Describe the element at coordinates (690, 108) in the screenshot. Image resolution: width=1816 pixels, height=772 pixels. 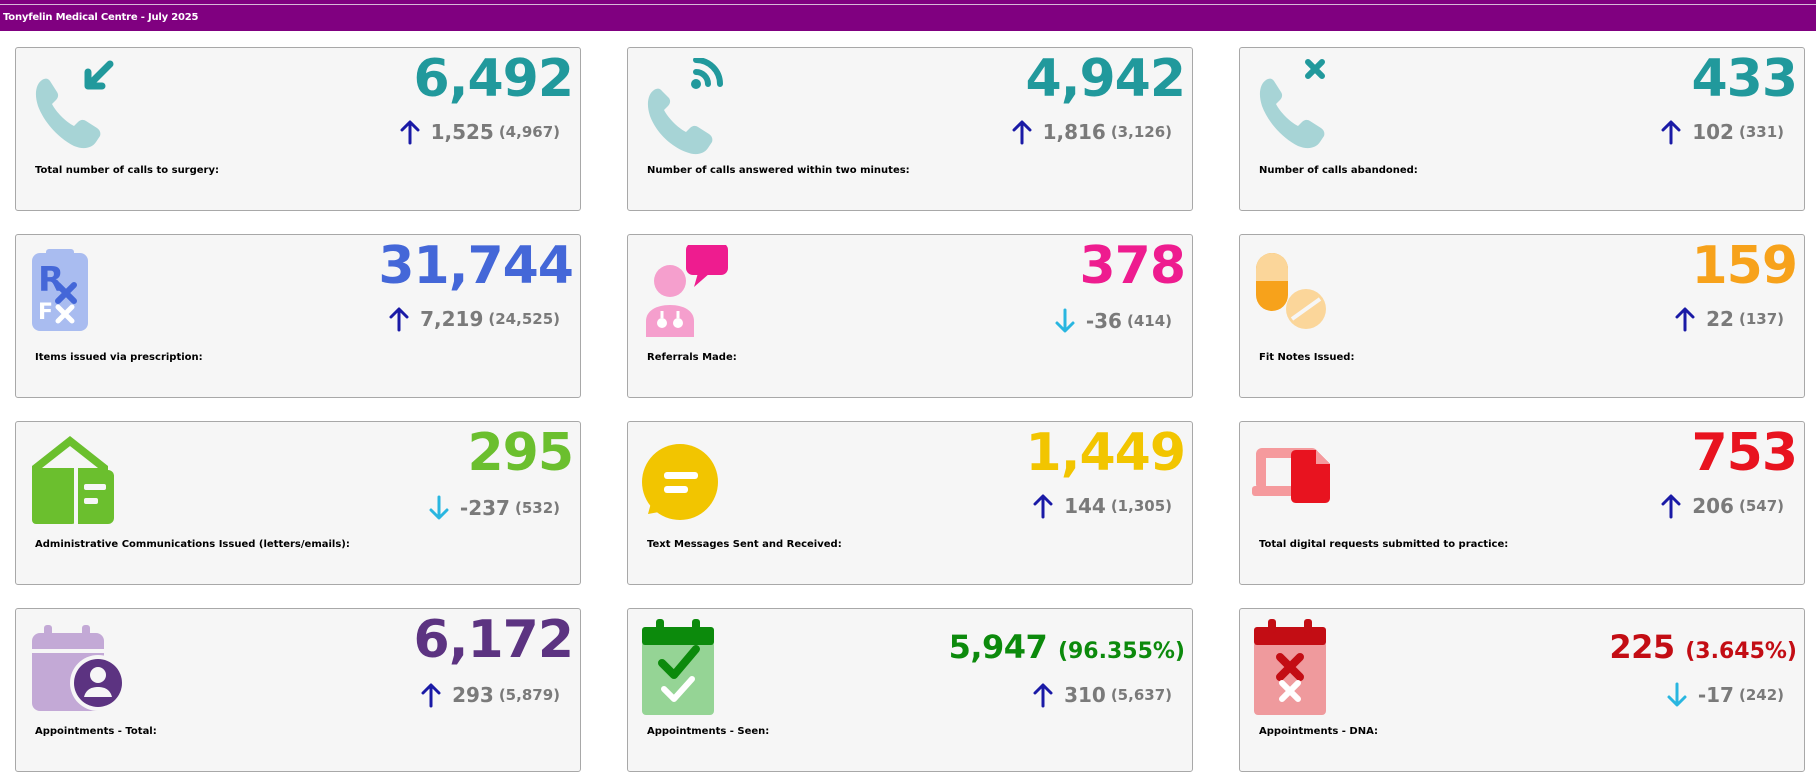
I see `phone-ringing-icon` at that location.